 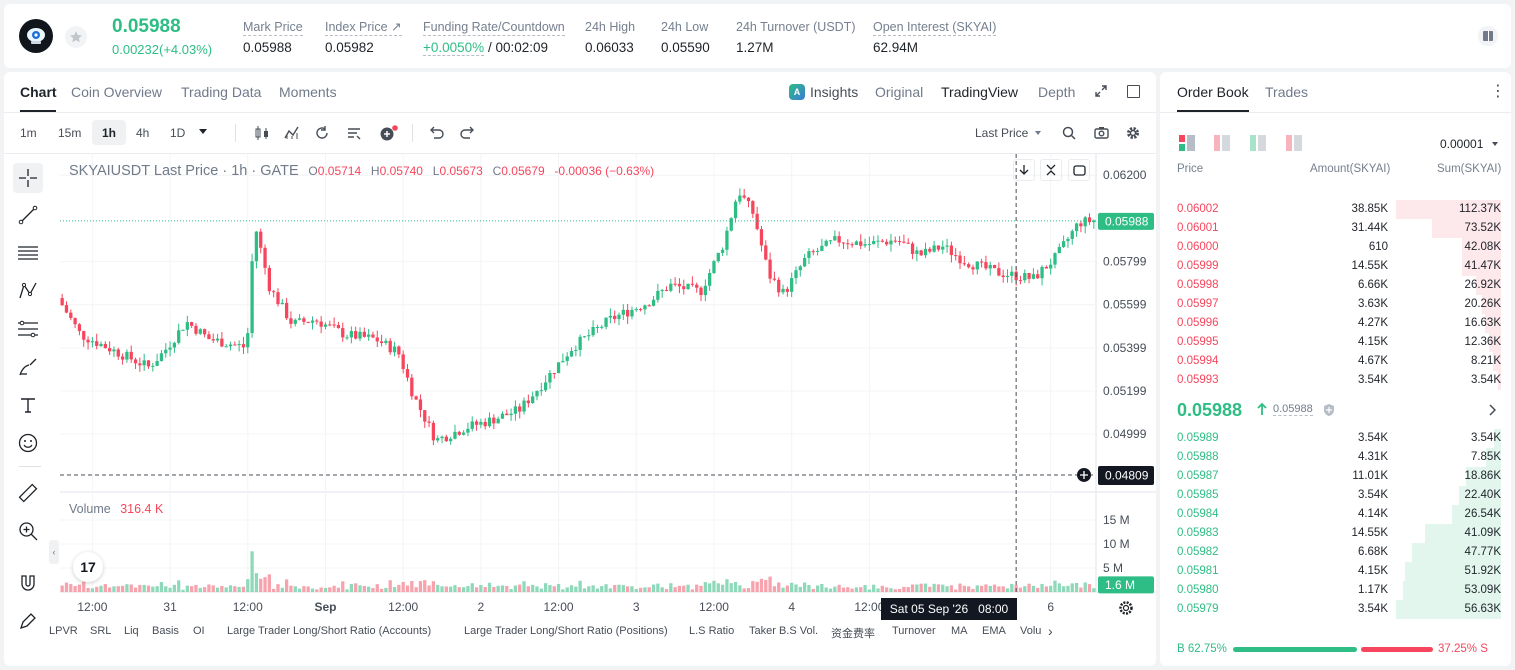 I want to click on fib-tool-icon, so click(x=28, y=329).